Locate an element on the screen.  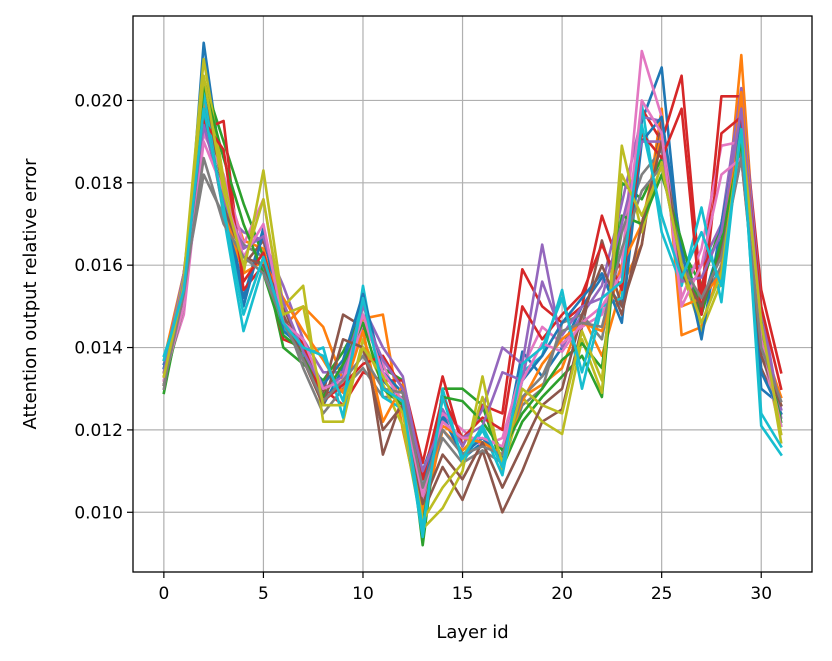
x-axis: 0 5 10 15 20 25 30 is located at coordinates (465, 588).